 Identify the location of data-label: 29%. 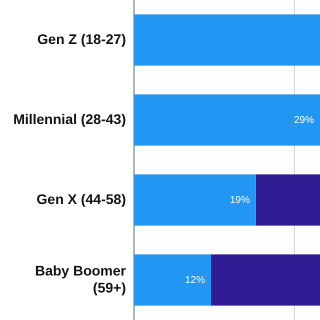
(304, 120).